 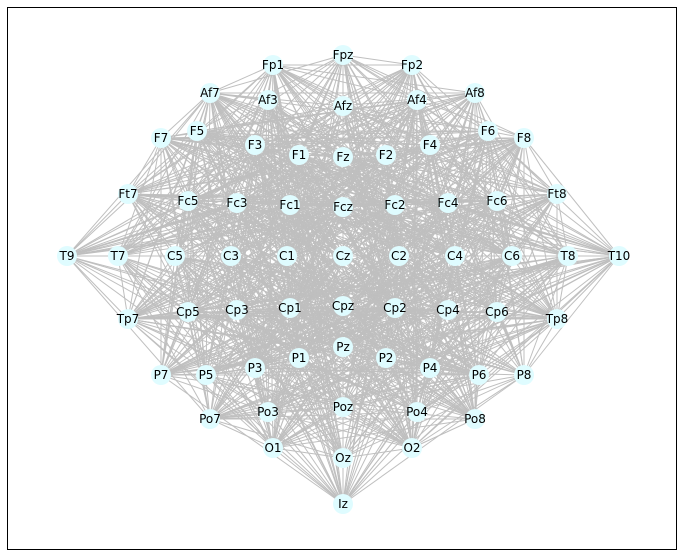 I want to click on edge-t9-tp7, so click(x=97, y=287).